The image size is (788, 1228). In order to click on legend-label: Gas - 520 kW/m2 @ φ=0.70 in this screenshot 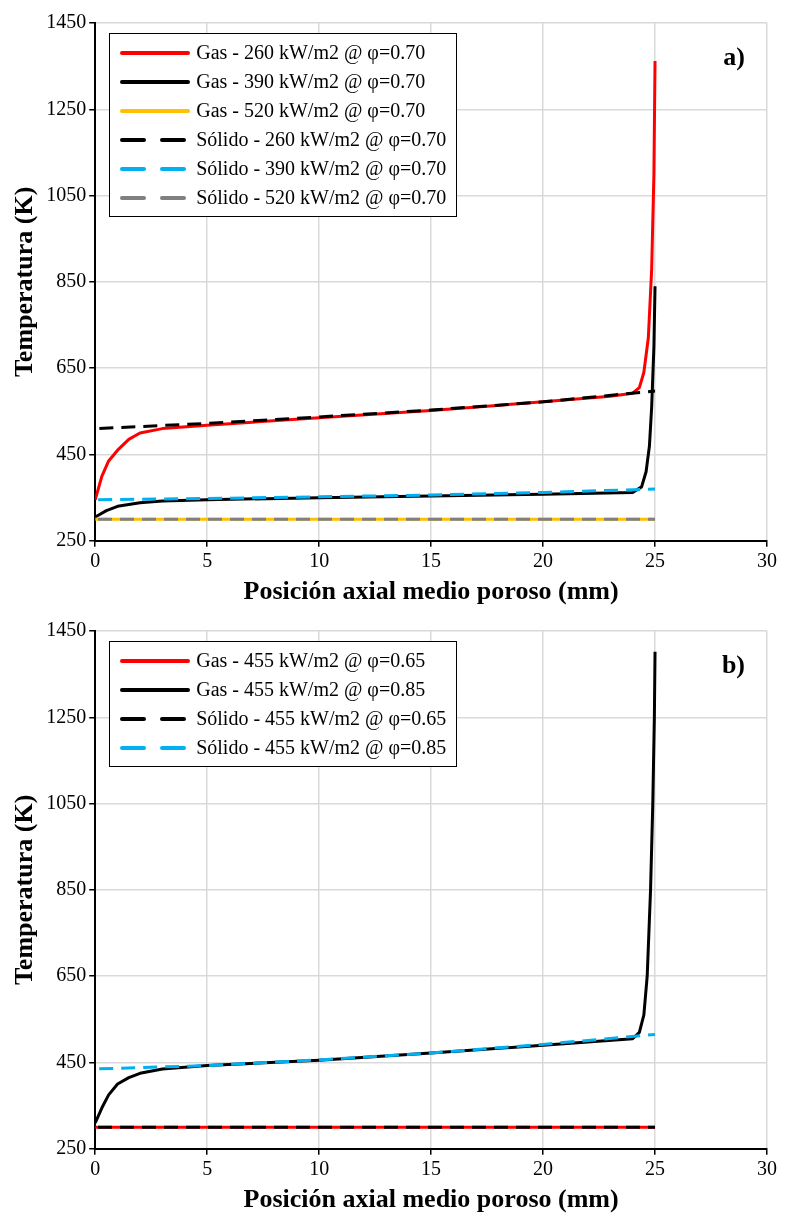, I will do `click(311, 111)`.